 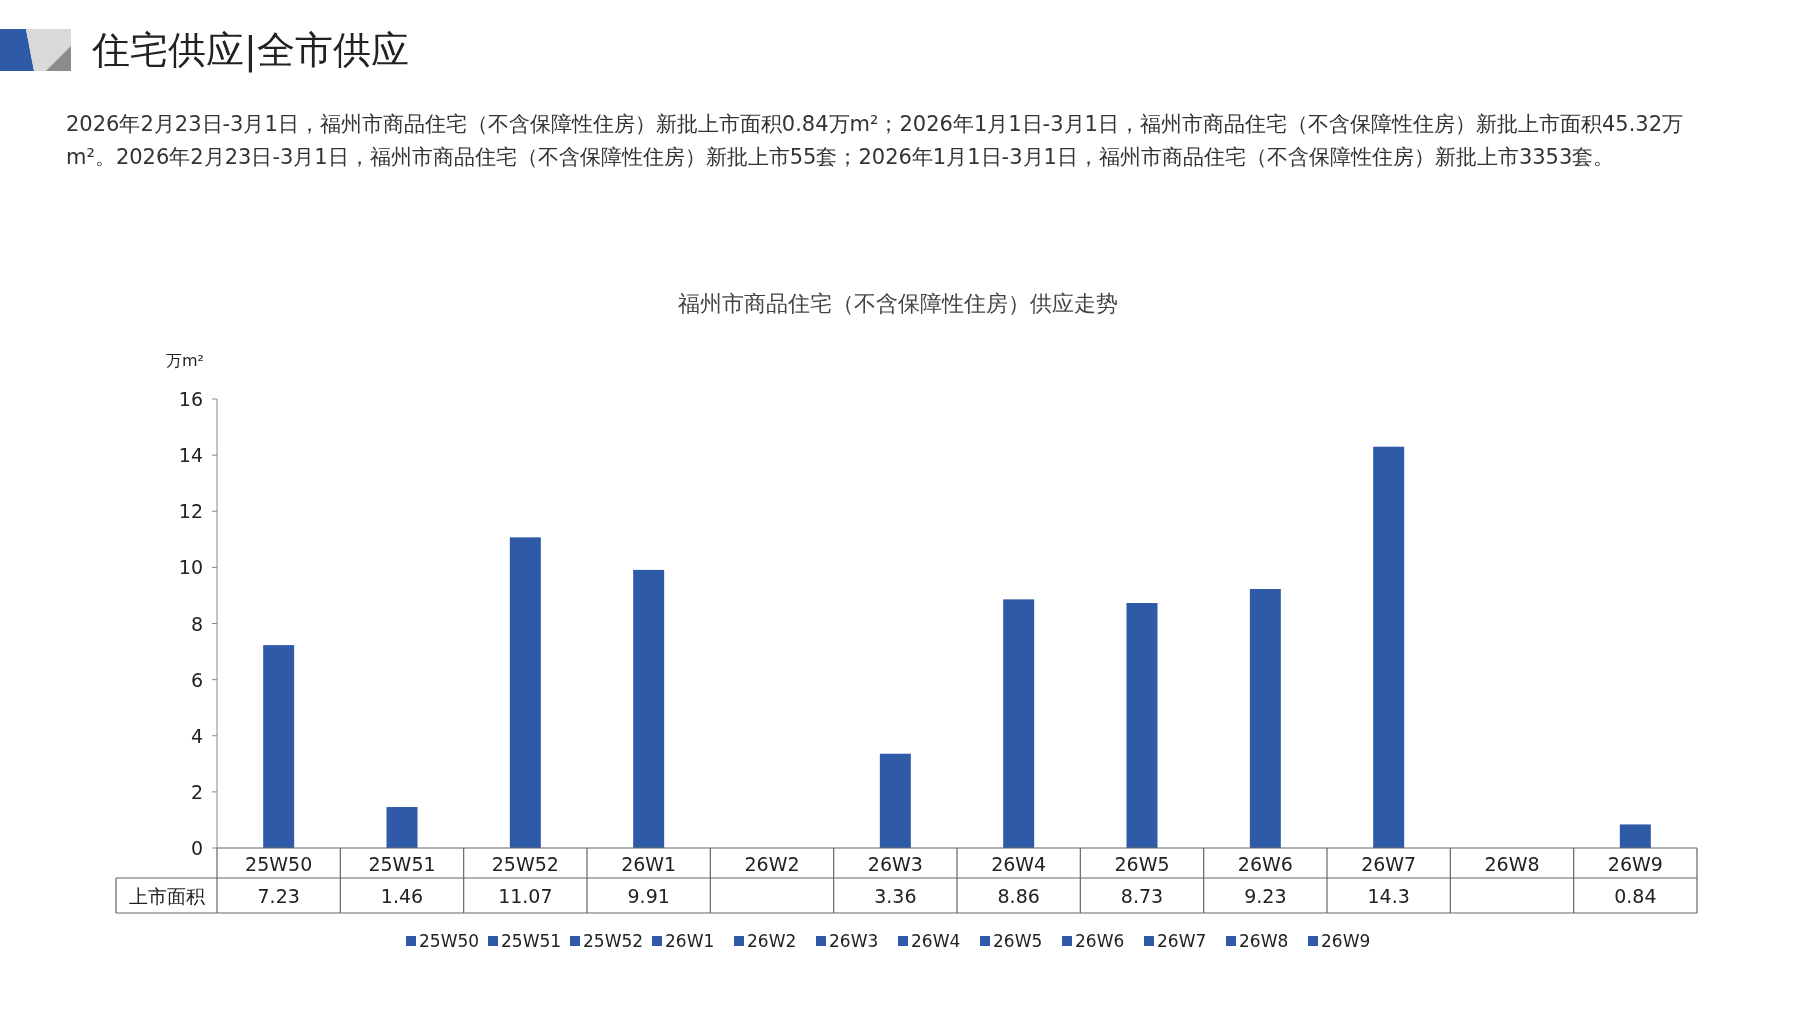 What do you see at coordinates (1388, 896) in the screenshot?
I see `data-label: 14.3` at bounding box center [1388, 896].